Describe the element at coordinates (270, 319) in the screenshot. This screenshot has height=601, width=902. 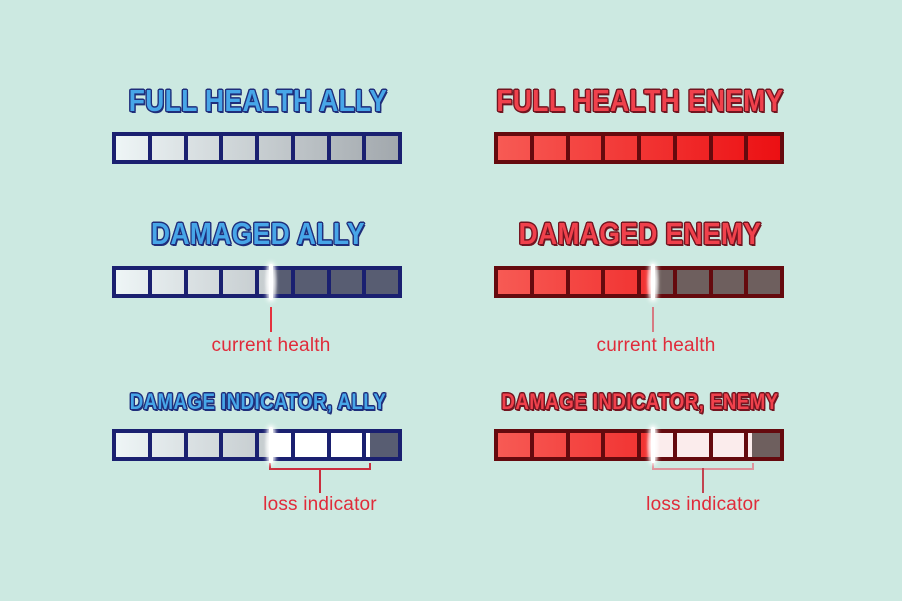
I see `current-health-pointer-line-ally` at that location.